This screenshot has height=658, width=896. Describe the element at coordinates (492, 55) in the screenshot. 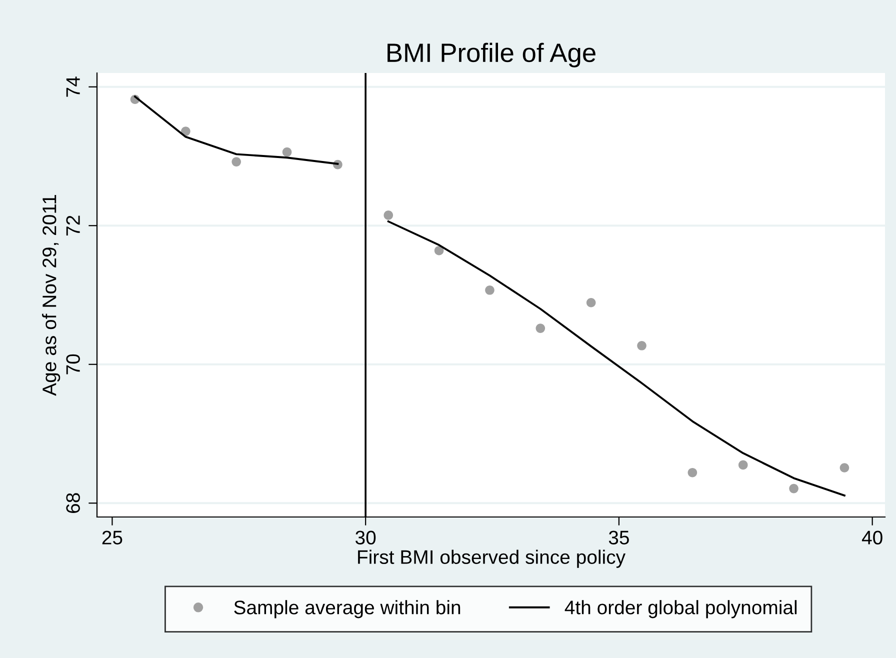

I see `chart-title: BMI Profile of Age` at that location.